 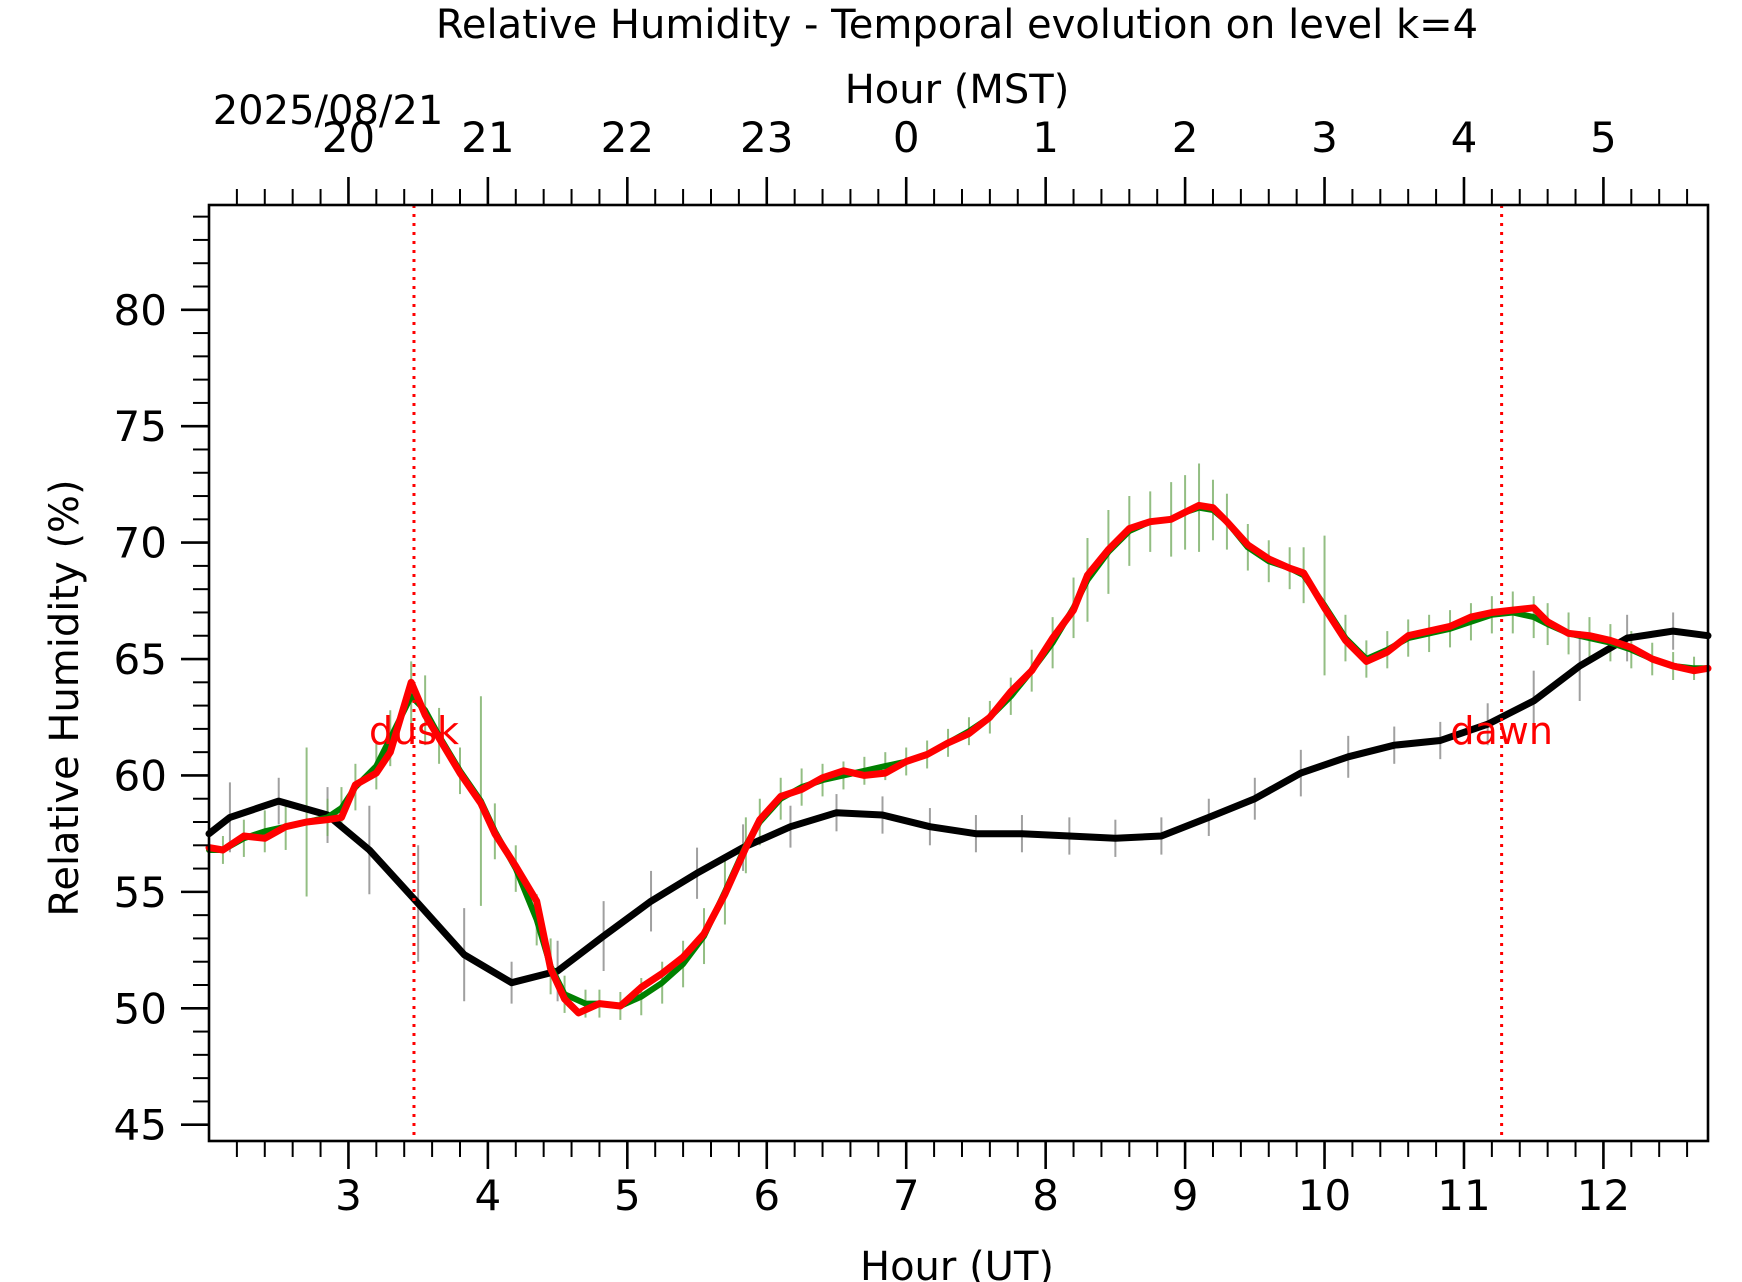 I want to click on x-tick-label: 12, so click(x=1603, y=1195).